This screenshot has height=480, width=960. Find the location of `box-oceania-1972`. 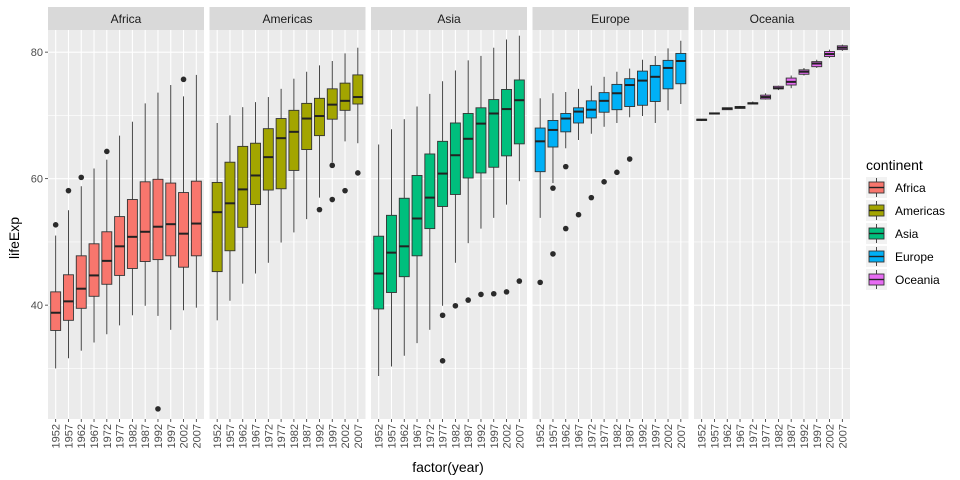

box-oceania-1972 is located at coordinates (753, 103).